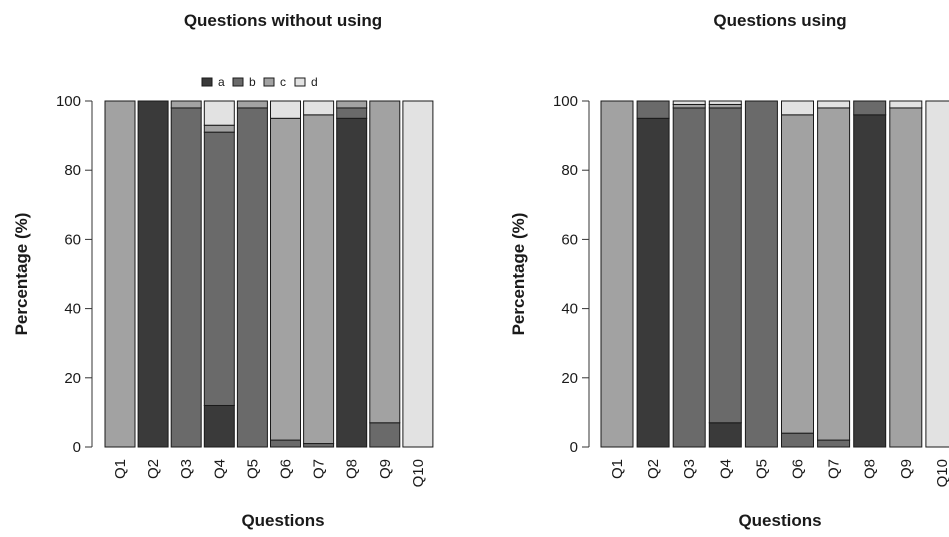 Image resolution: width=949 pixels, height=537 pixels. I want to click on legend-swatch-a, so click(207, 82).